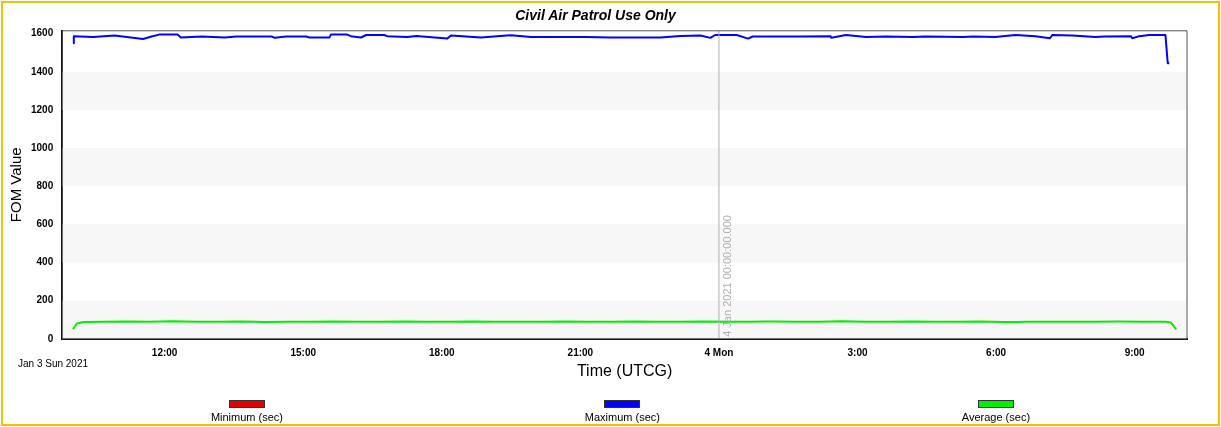 This screenshot has height=427, width=1221. Describe the element at coordinates (727, 276) in the screenshot. I see `ref-line-label: 4 Jan 2021 00:00:00.000` at that location.